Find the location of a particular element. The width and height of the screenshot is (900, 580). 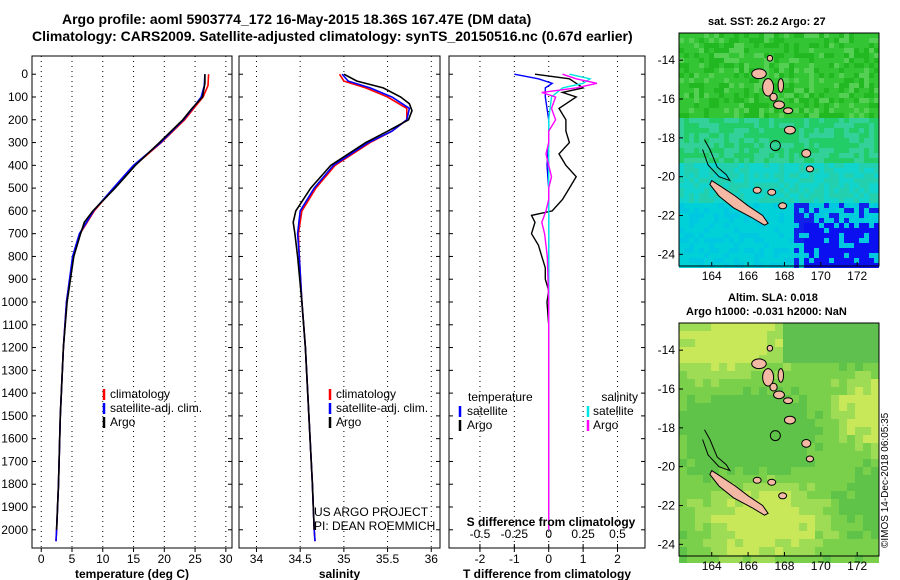

tick-label-y-11: 1100 is located at coordinates (15, 325).